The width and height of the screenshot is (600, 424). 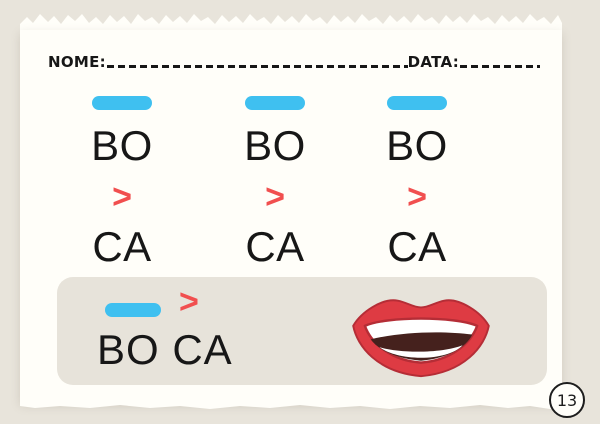 I want to click on syllable-column-2: BO > CA, so click(x=275, y=182).